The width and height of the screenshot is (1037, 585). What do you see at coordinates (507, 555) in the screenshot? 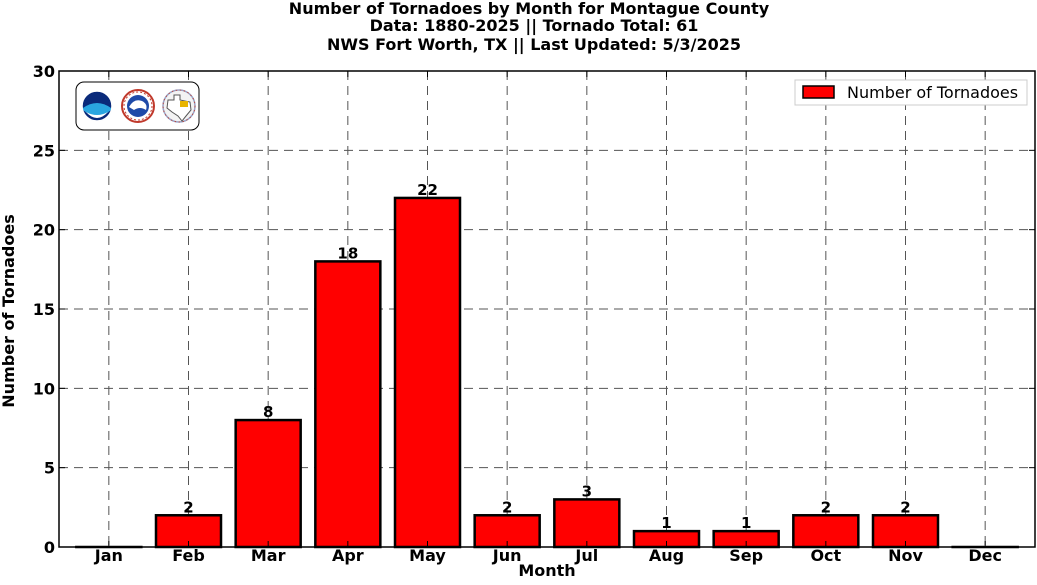
I see `x-tick-label-jun: Jun` at bounding box center [507, 555].